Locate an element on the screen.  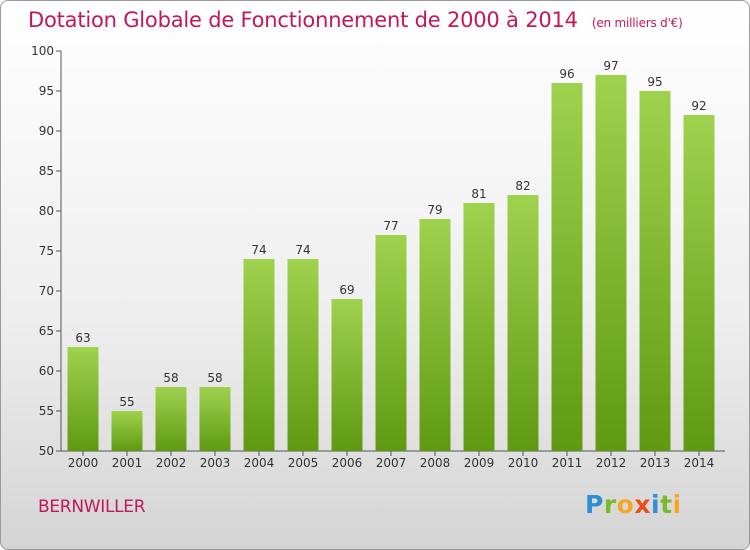
data-label: 81 is located at coordinates (478, 194).